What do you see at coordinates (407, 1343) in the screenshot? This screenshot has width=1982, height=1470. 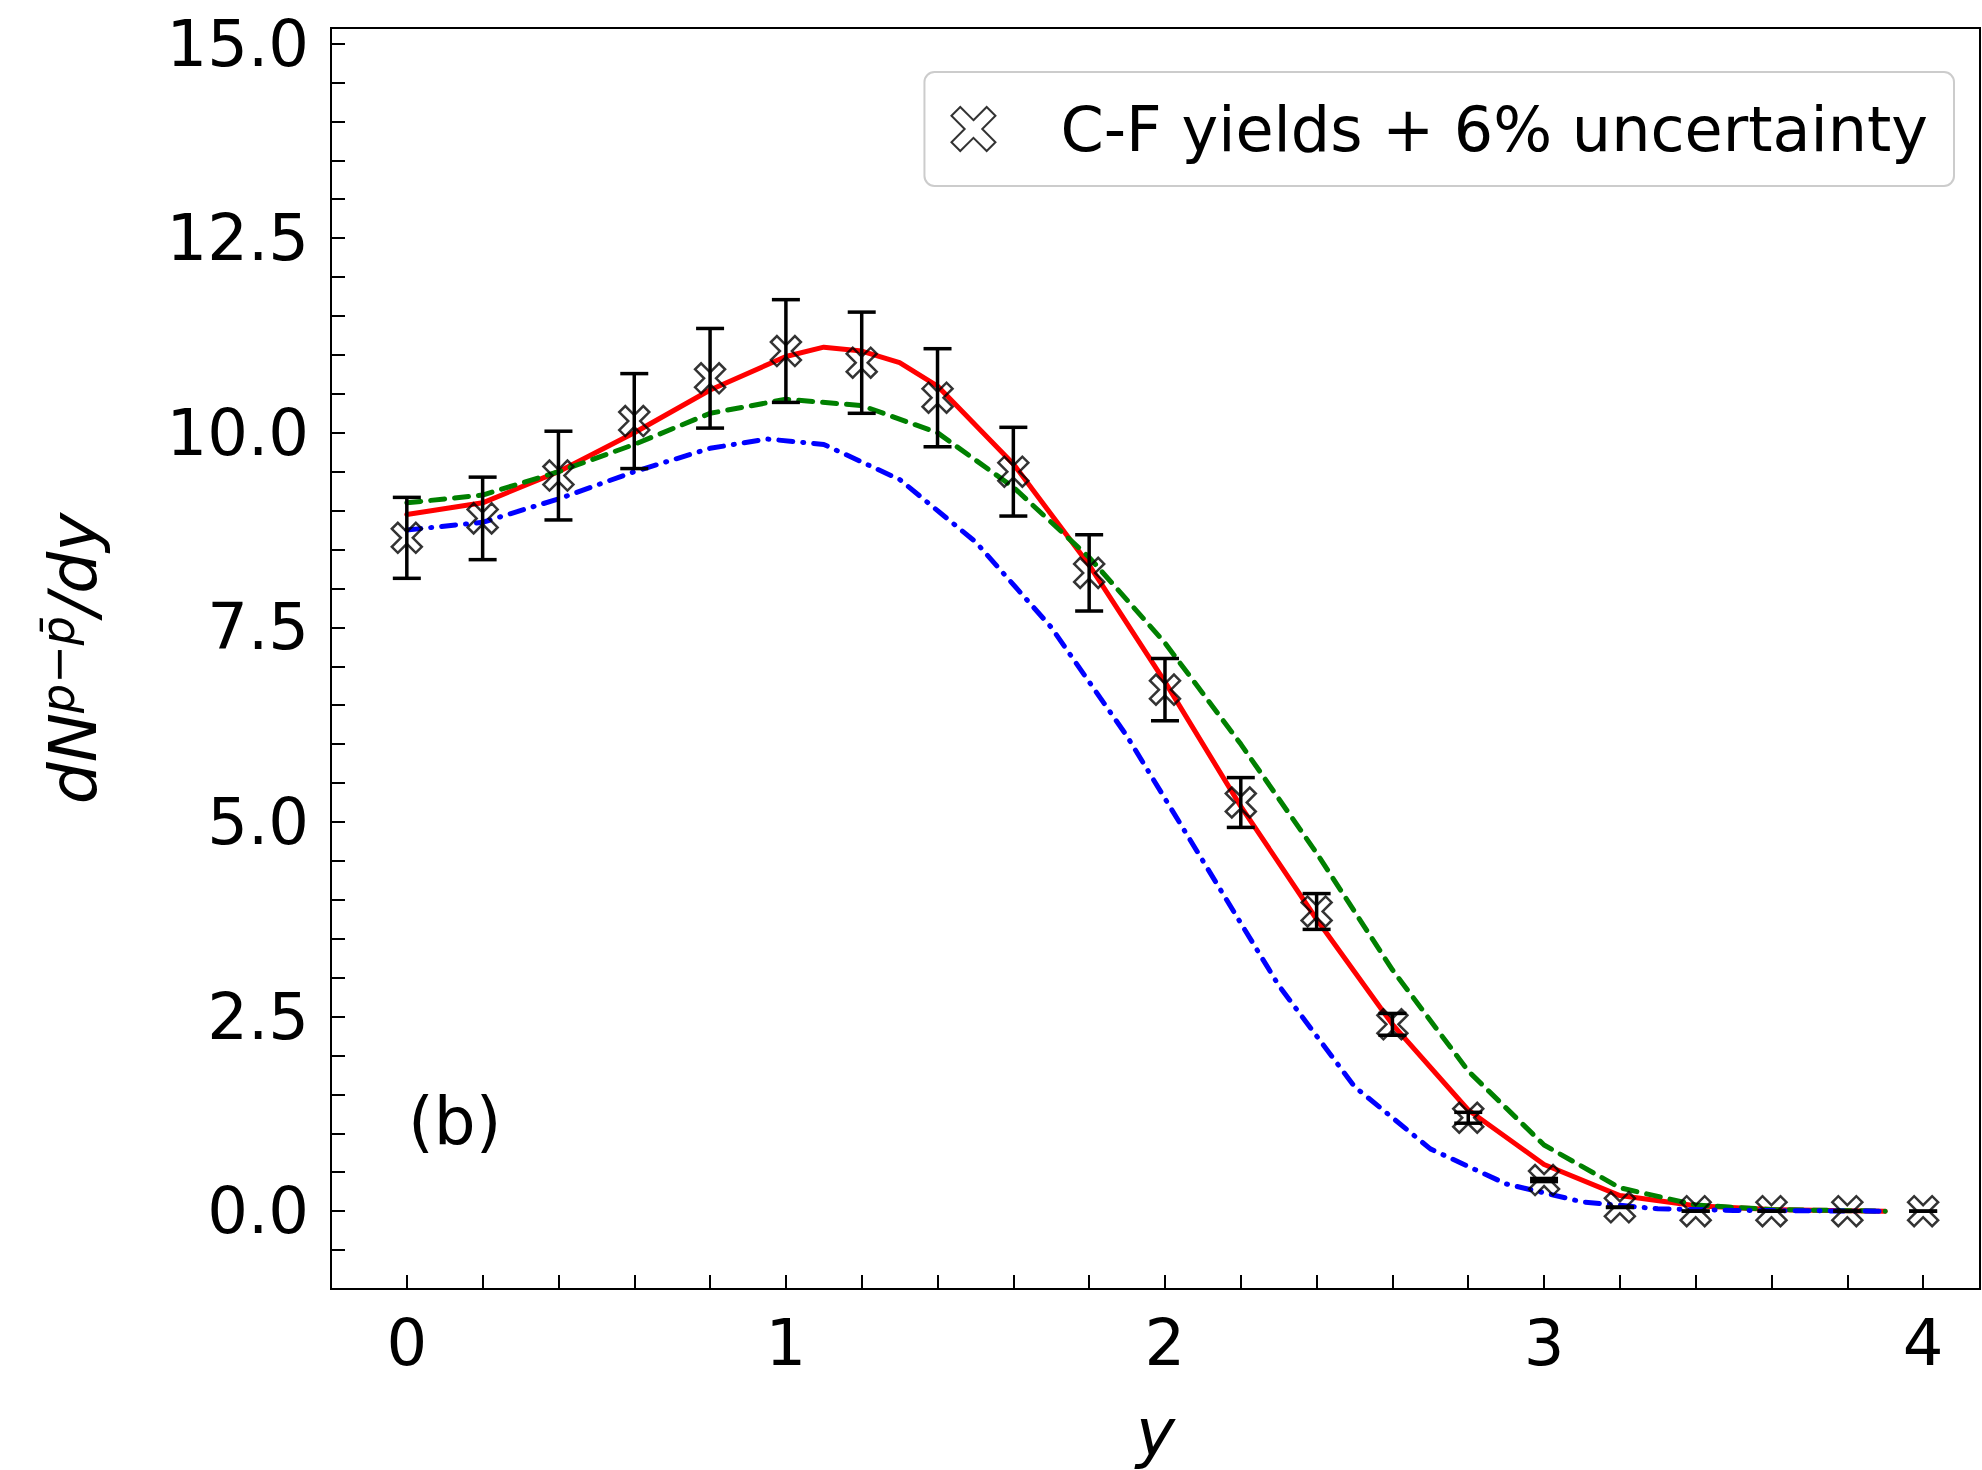 I see `x-tick-label: 0` at bounding box center [407, 1343].